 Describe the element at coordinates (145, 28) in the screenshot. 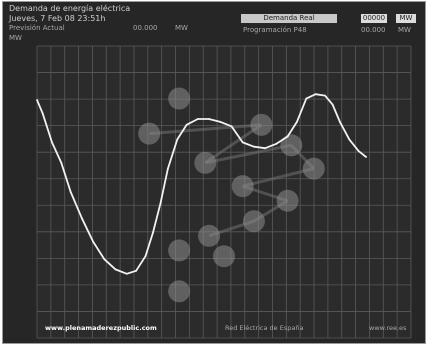

I see `forecast-value: 00.000` at that location.